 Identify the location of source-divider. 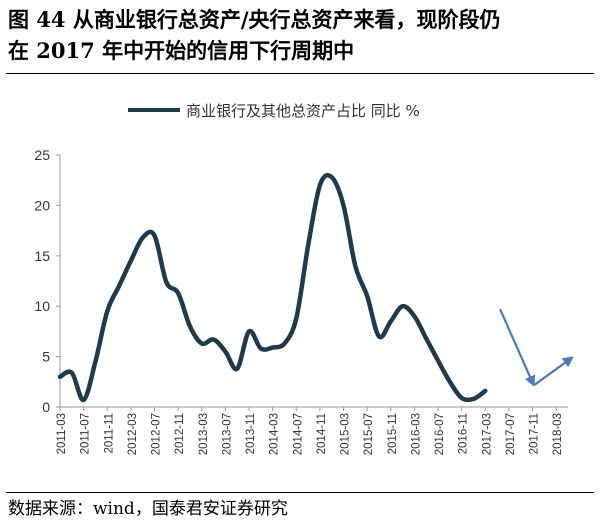
(300, 492).